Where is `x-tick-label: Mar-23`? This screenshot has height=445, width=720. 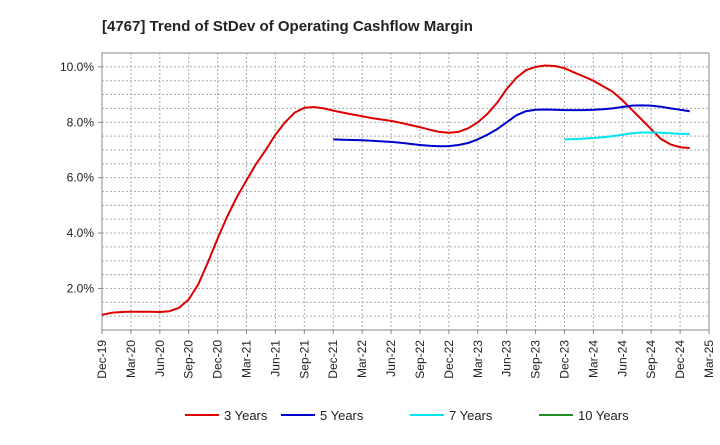 x-tick-label: Mar-23 is located at coordinates (478, 359).